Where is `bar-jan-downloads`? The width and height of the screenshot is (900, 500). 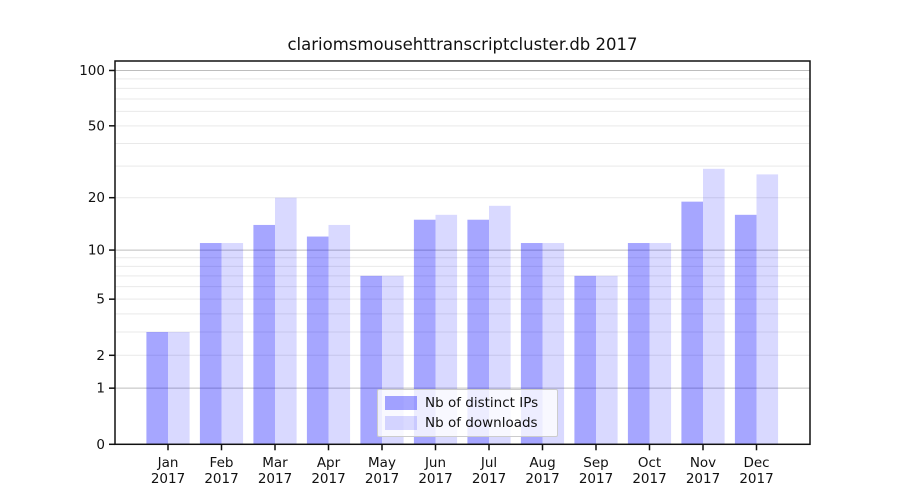
bar-jan-downloads is located at coordinates (179, 388).